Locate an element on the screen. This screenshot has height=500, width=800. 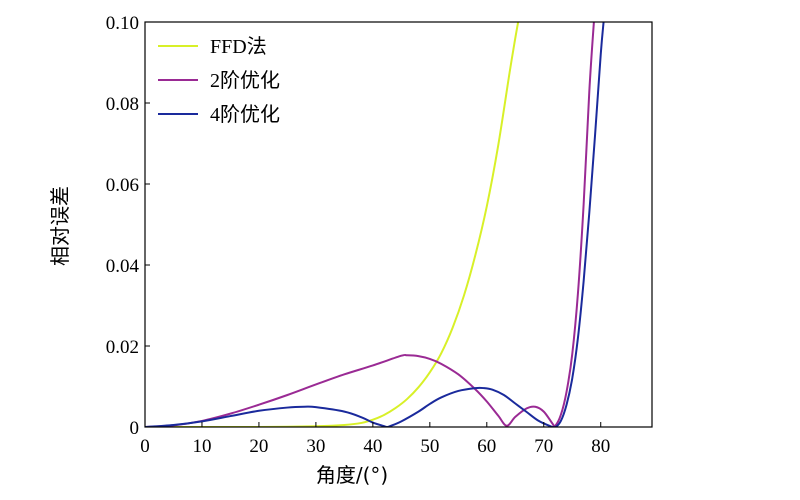
x-axis: 0 10 20 30 40 50 60 70 80 is located at coordinates (375, 439).